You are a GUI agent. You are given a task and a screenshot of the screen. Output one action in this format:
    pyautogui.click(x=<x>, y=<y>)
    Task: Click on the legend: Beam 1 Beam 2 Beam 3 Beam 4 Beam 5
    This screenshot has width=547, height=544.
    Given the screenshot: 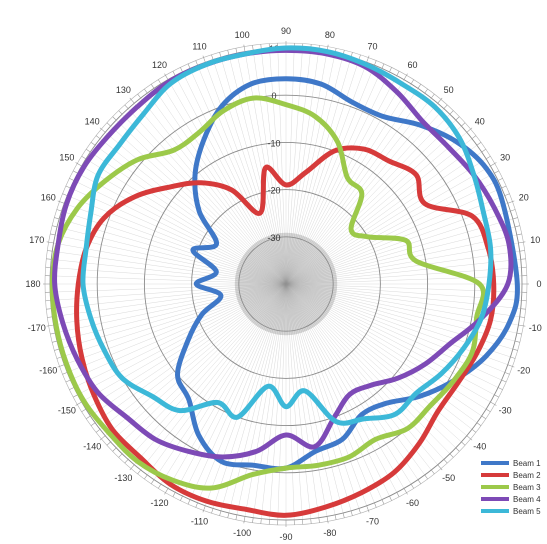 What is the action you would take?
    pyautogui.click(x=511, y=487)
    